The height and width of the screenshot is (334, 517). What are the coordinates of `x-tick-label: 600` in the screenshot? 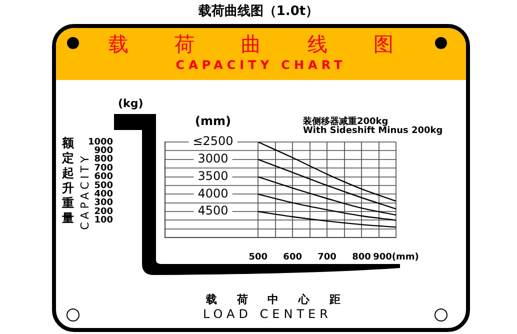 It's located at (292, 257).